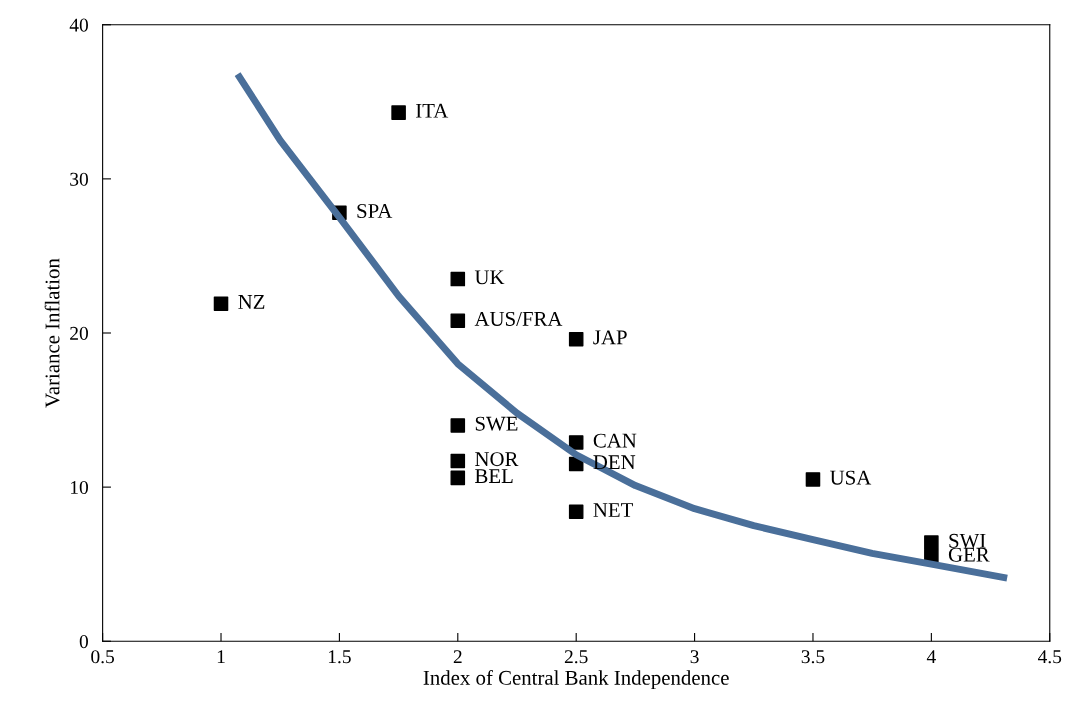 The image size is (1069, 707). Describe the element at coordinates (494, 476) in the screenshot. I see `annotation: BEL` at that location.